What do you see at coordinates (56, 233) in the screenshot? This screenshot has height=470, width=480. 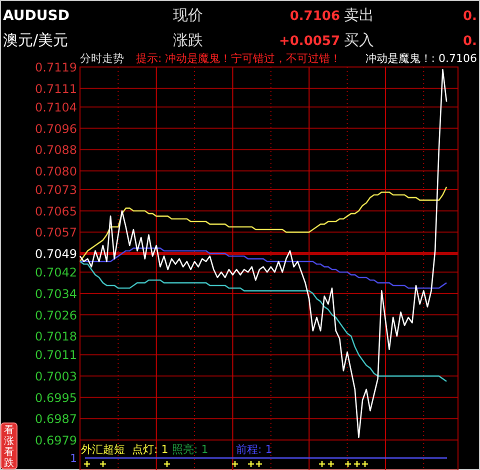 I see `y-tick-label: 0.7057` at bounding box center [56, 233].